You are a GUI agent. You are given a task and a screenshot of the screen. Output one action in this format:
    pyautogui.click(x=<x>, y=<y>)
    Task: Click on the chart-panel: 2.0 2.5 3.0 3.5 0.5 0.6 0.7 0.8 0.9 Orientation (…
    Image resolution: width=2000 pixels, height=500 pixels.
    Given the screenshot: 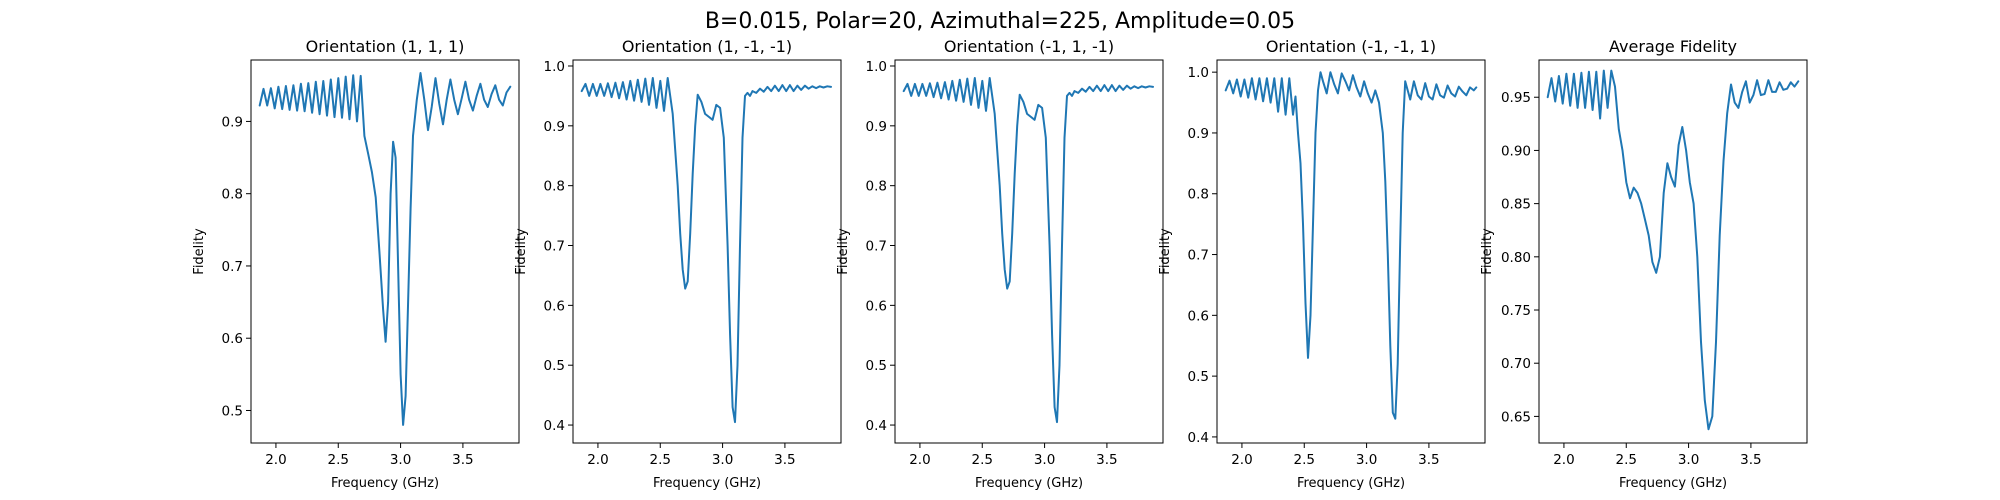 What is the action you would take?
    pyautogui.click(x=356, y=264)
    